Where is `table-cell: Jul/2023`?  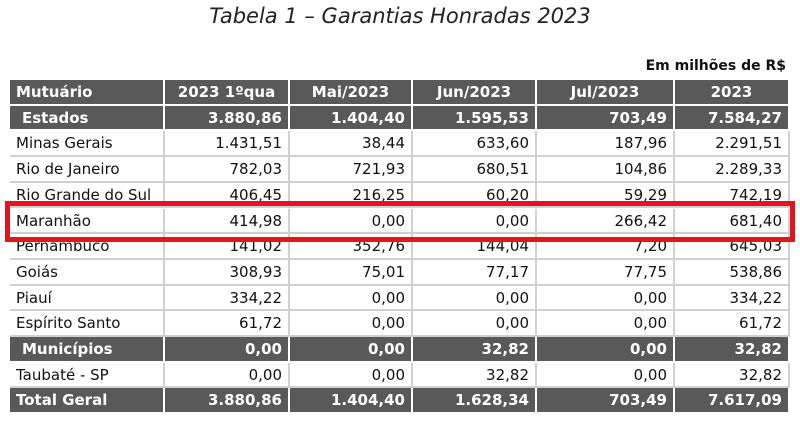
table-cell: Jul/2023 is located at coordinates (606, 93).